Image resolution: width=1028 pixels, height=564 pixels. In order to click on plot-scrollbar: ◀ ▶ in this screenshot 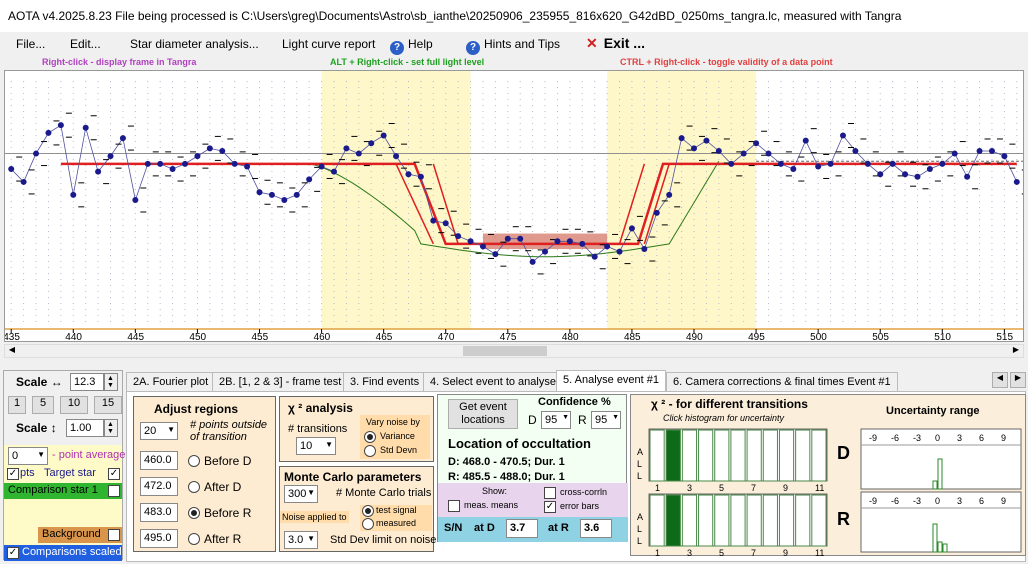, I will do `click(514, 351)`.